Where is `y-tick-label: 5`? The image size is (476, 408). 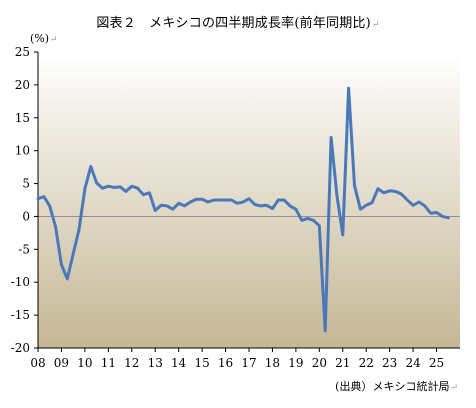
y-tick-label: 5 is located at coordinates (26, 184).